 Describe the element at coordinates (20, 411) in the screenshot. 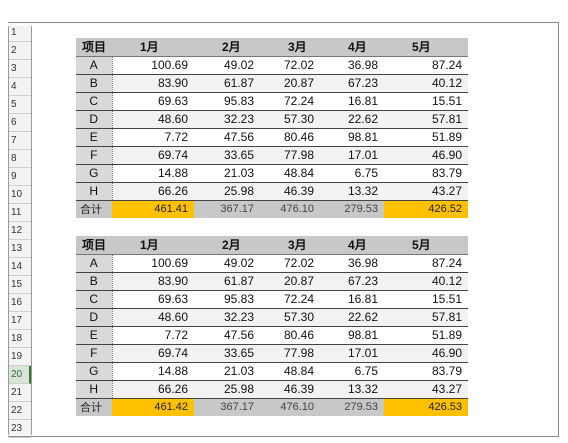

I see `row-header-22: 22` at that location.